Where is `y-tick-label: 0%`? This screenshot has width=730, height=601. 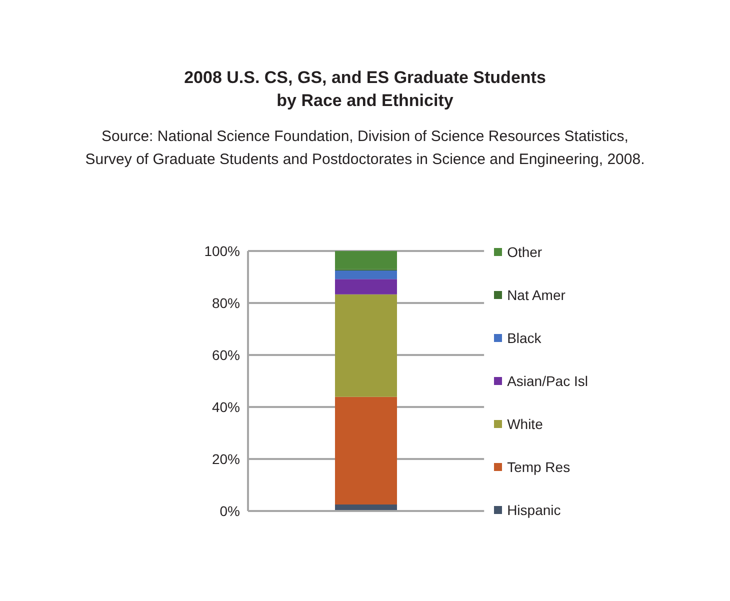
y-tick-label: 0% is located at coordinates (230, 510).